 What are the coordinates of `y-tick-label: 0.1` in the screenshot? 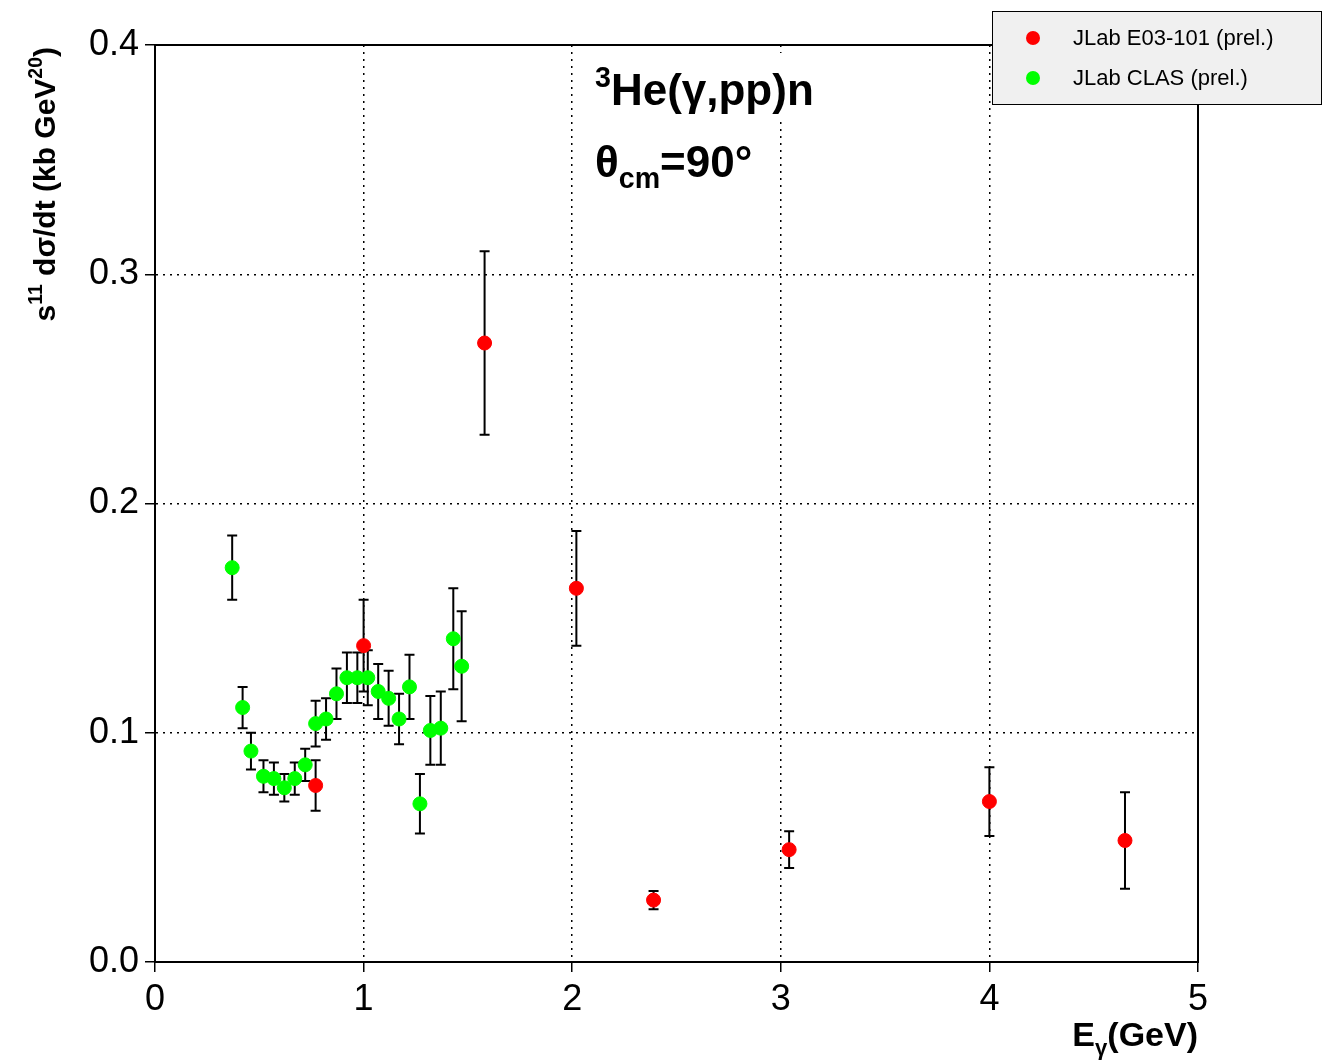 It's located at (113, 730).